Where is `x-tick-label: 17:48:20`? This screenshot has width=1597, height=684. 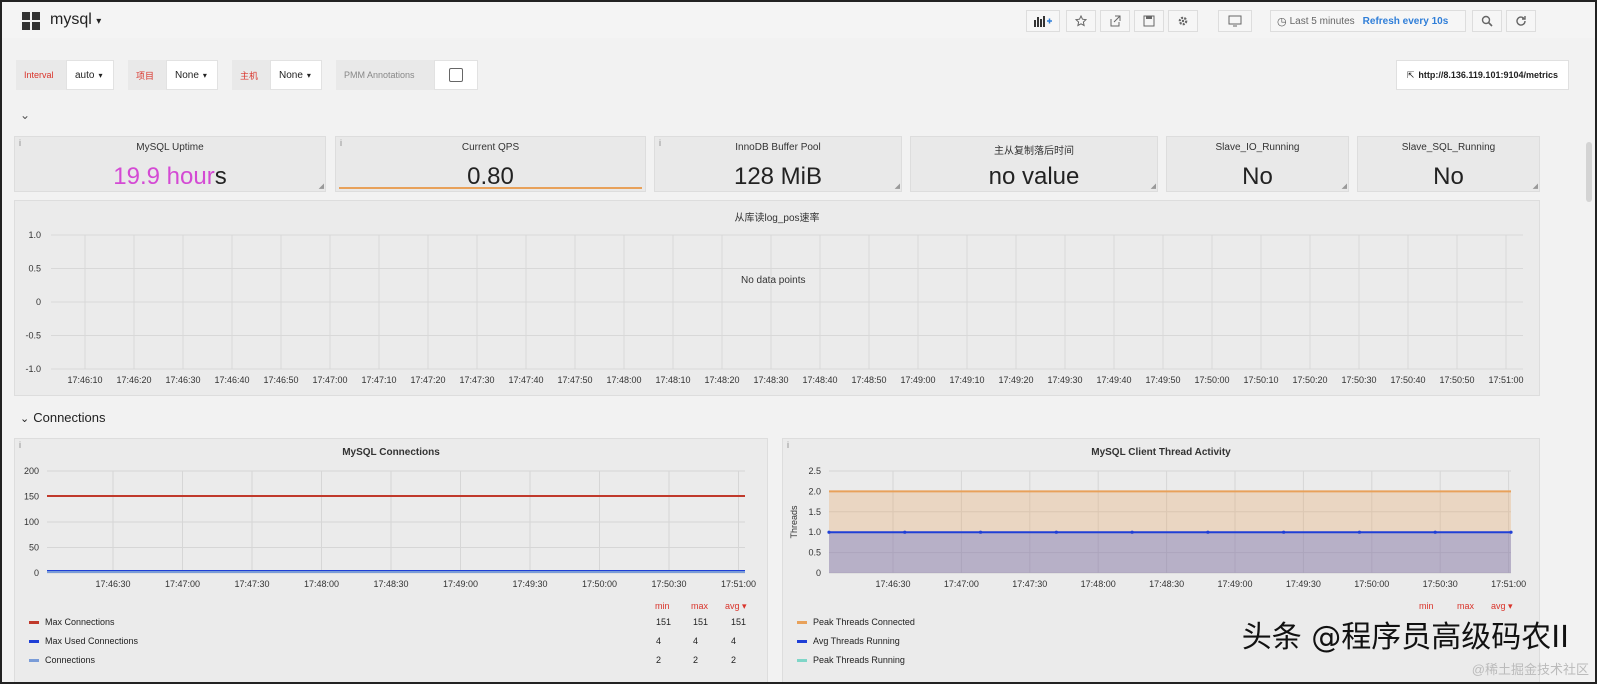
x-tick-label: 17:48:20 is located at coordinates (721, 380).